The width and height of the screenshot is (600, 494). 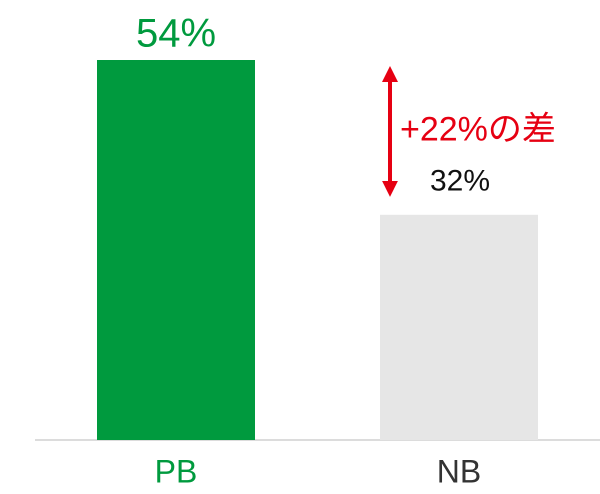 What do you see at coordinates (176, 34) in the screenshot?
I see `value-label: 54%` at bounding box center [176, 34].